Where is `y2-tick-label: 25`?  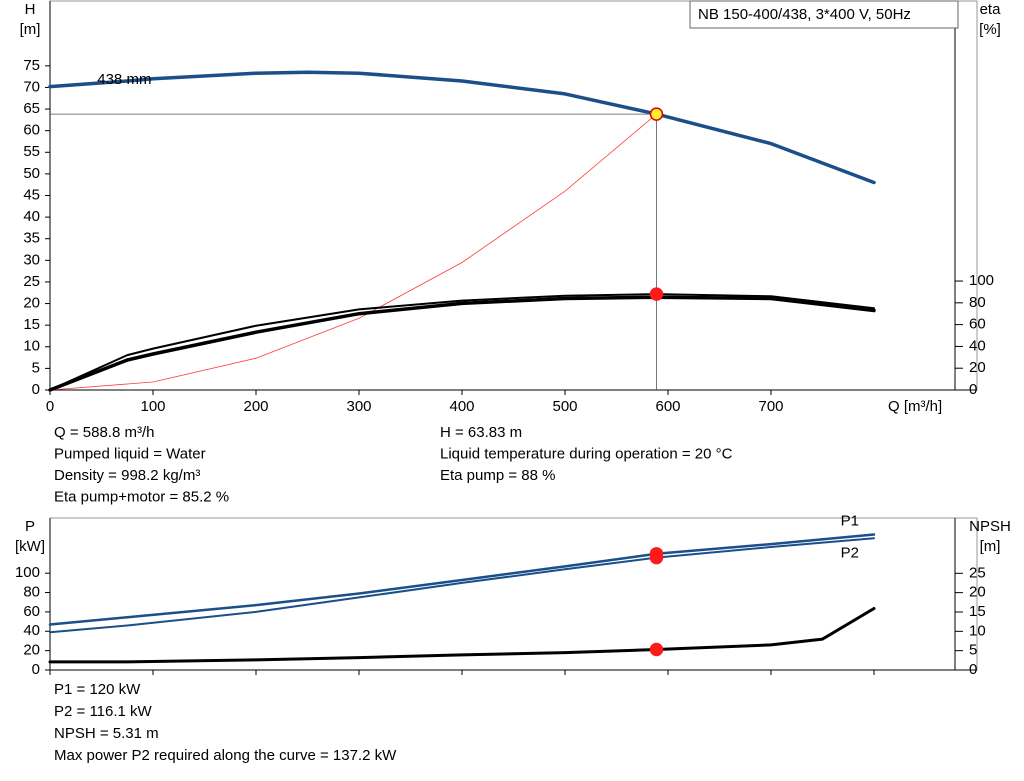
y2-tick-label: 25 is located at coordinates (977, 572).